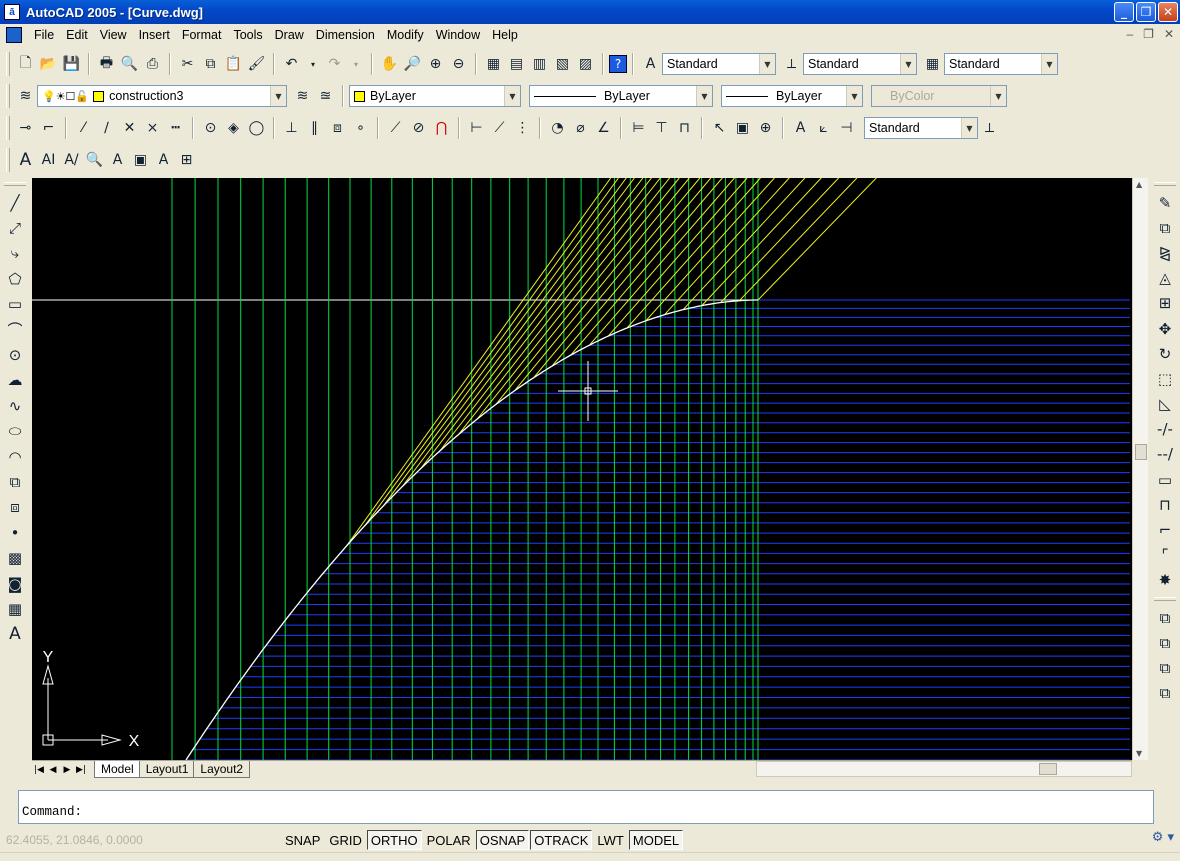  Describe the element at coordinates (1165, 303) in the screenshot. I see `array-icon: ⊞` at that location.